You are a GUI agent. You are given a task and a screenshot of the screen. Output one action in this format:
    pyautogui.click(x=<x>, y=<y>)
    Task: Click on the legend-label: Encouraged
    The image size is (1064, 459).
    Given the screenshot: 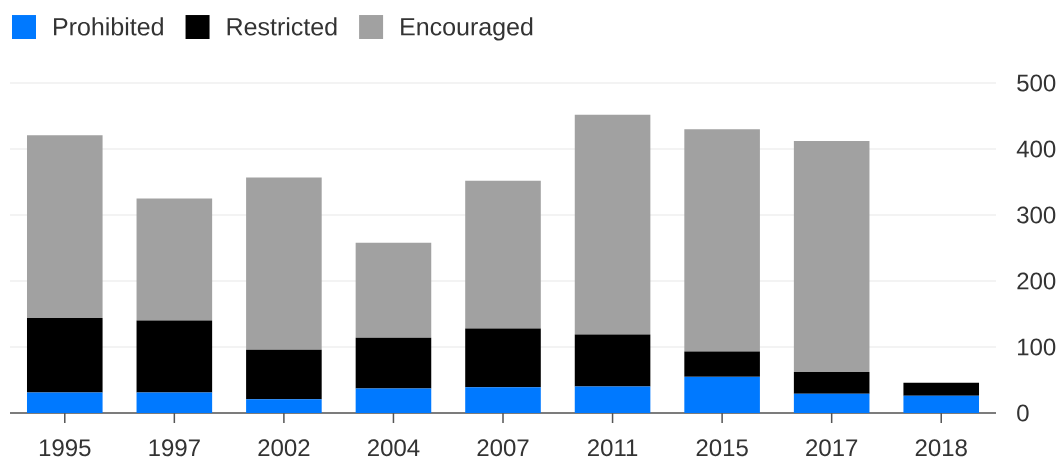 What is the action you would take?
    pyautogui.click(x=467, y=29)
    